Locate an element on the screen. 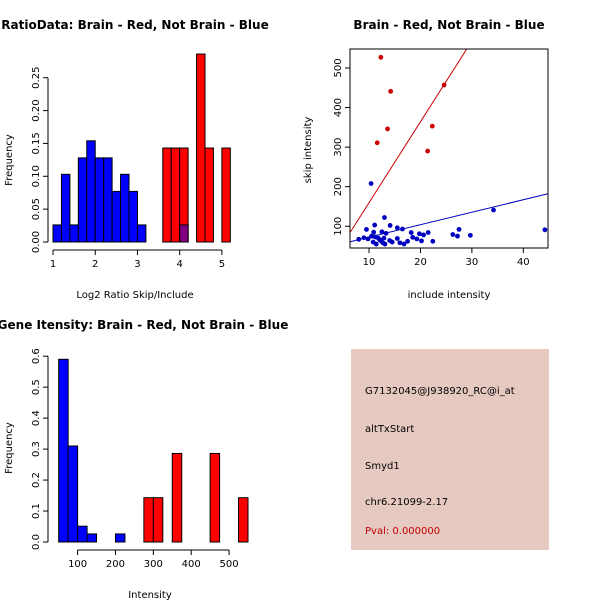 This screenshot has width=600, height=600. gene-histogram-xtick-label: 400 is located at coordinates (191, 564).